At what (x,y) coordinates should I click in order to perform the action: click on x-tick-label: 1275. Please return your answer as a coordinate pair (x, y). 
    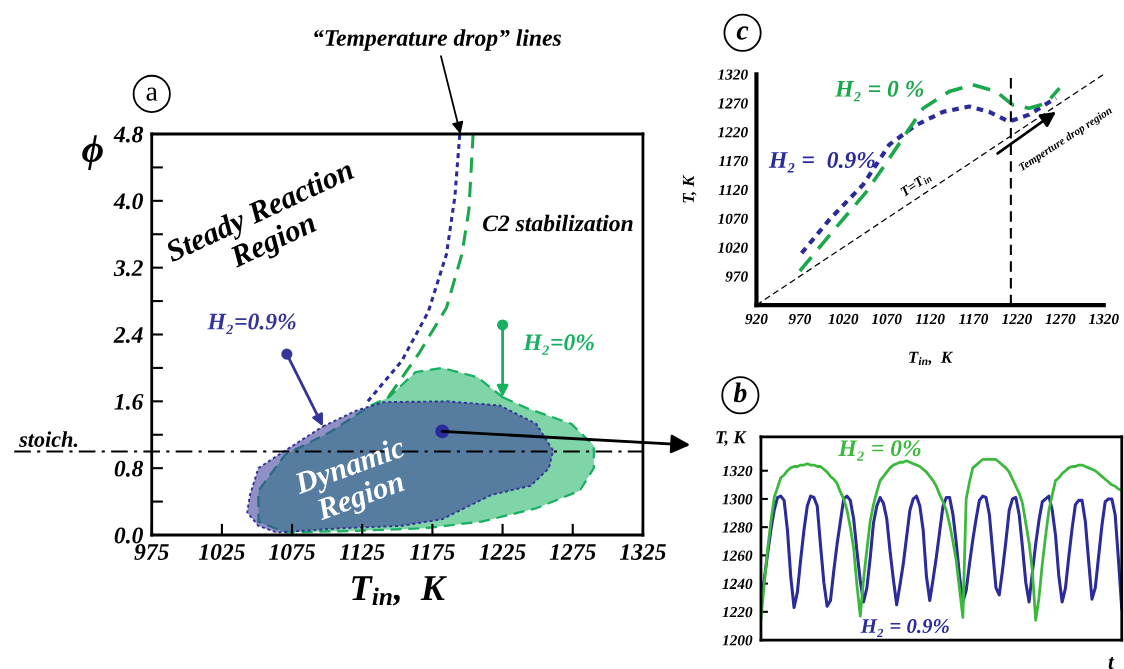
    Looking at the image, I should click on (572, 552).